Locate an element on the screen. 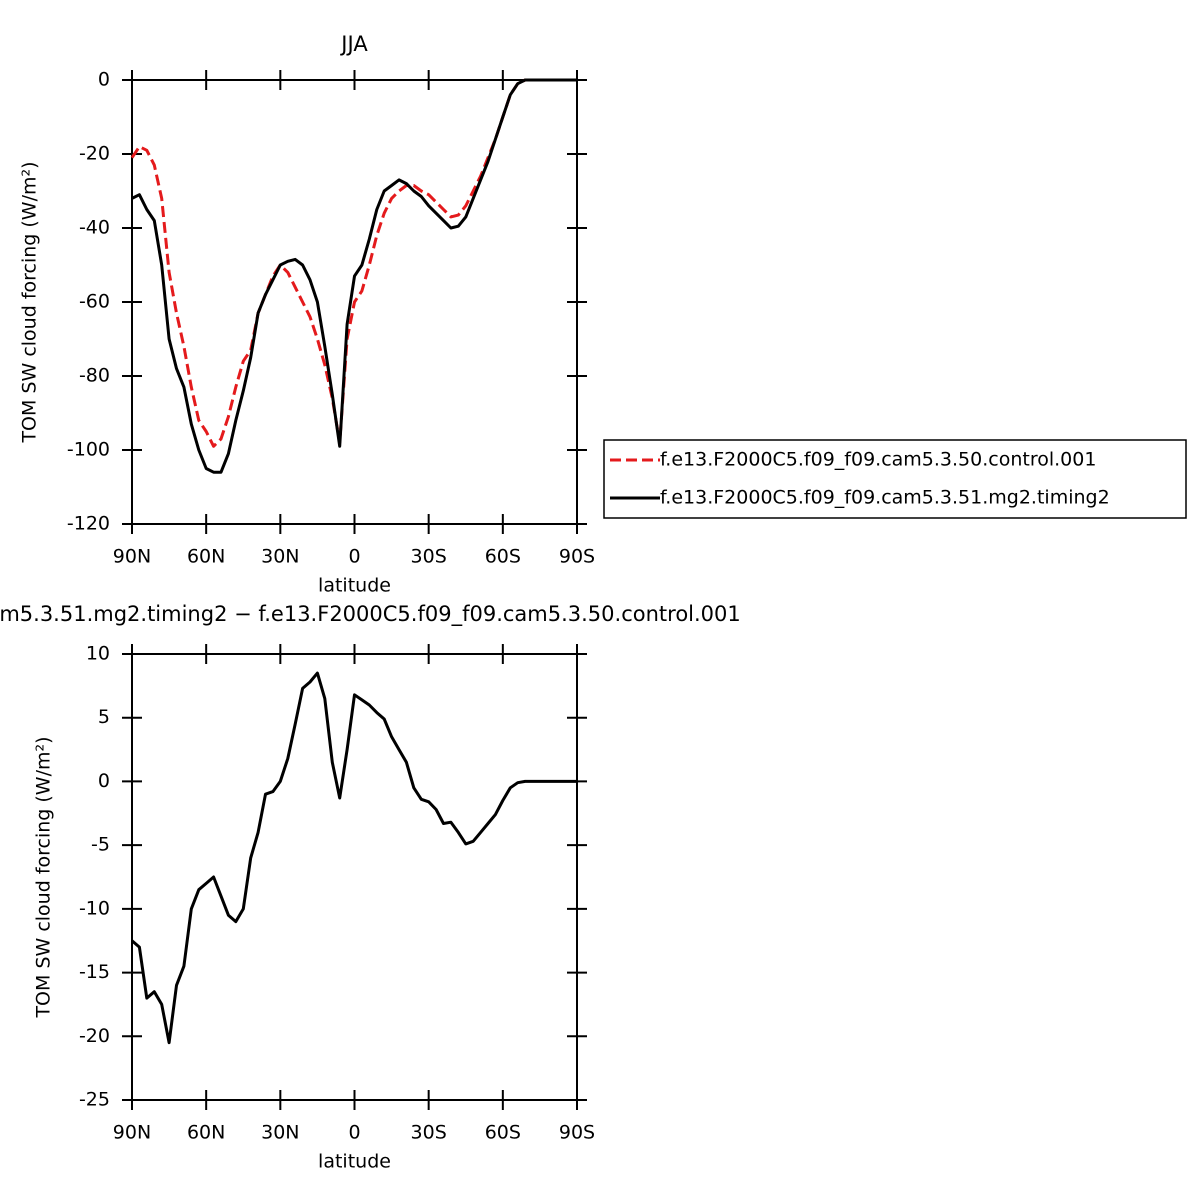 This screenshot has width=1202, height=1202. y-tick-label: -15 is located at coordinates (94, 972).